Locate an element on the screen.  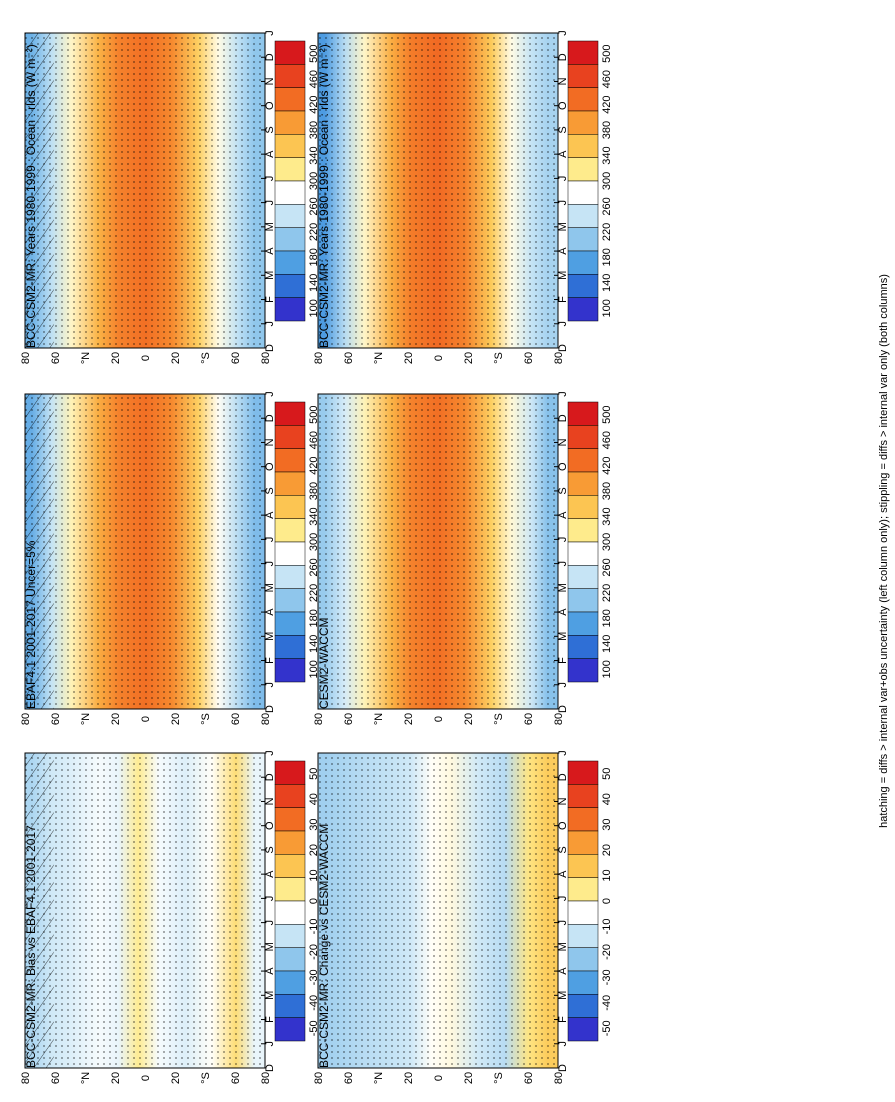
colorbar-tick-label: -10 is located at coordinates (607, 927).